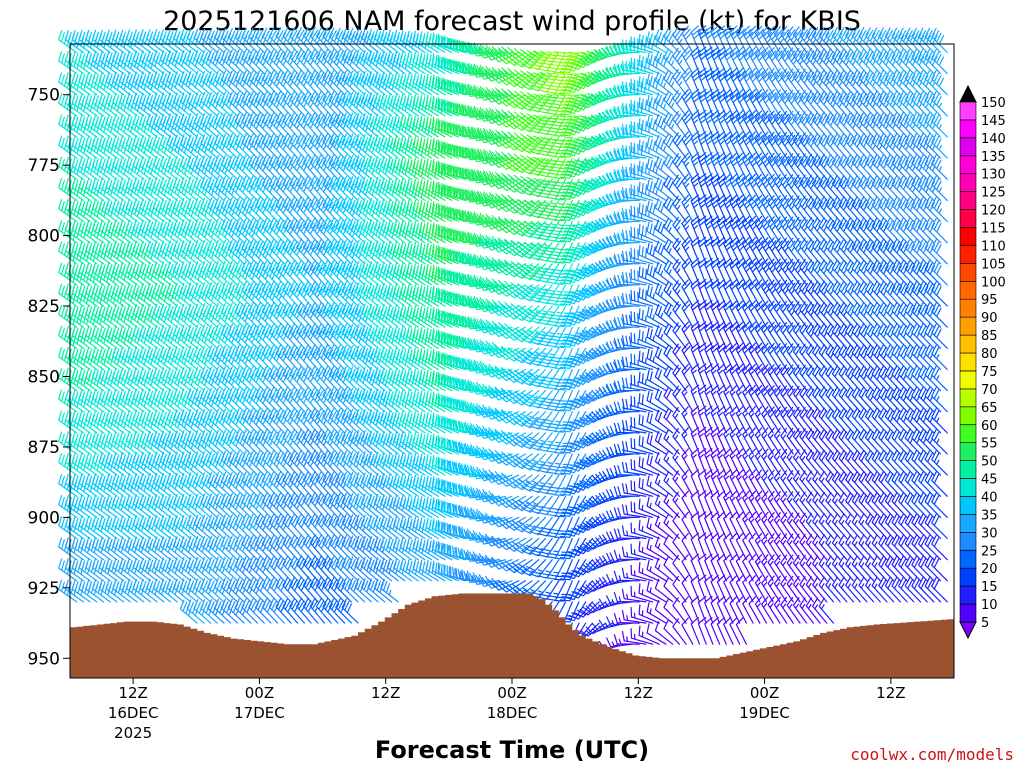  Describe the element at coordinates (764, 693) in the screenshot. I see `x-tick-label: 00Z` at that location.